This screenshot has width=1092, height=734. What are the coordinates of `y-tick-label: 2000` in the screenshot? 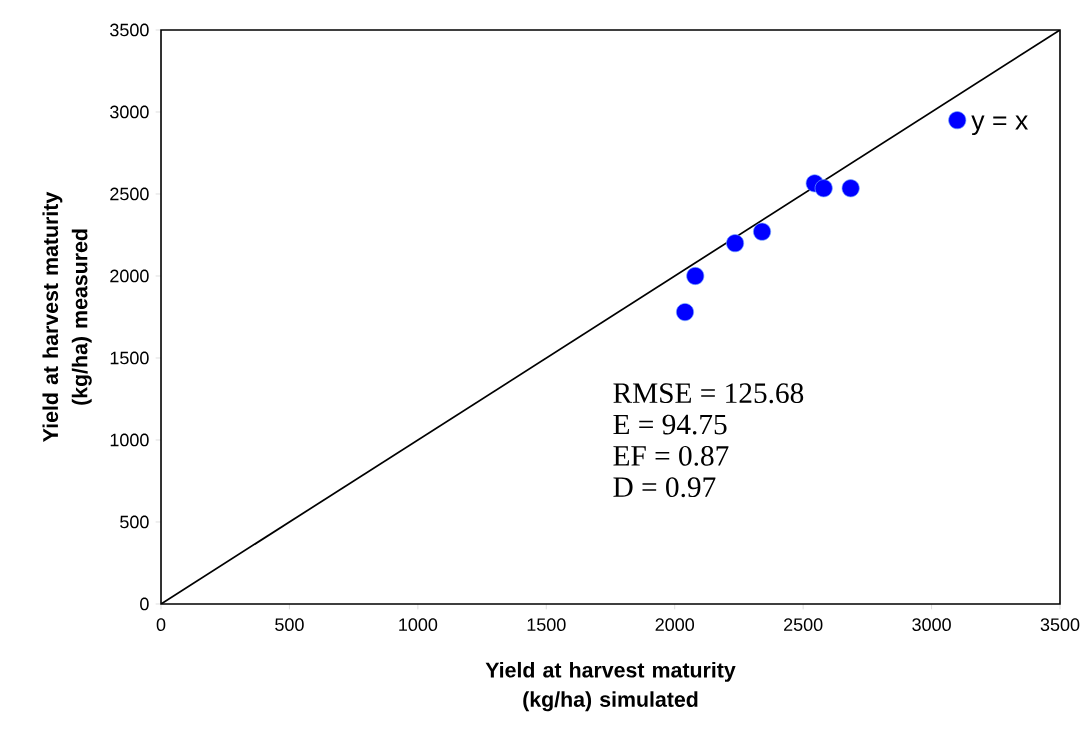 It's located at (129, 276).